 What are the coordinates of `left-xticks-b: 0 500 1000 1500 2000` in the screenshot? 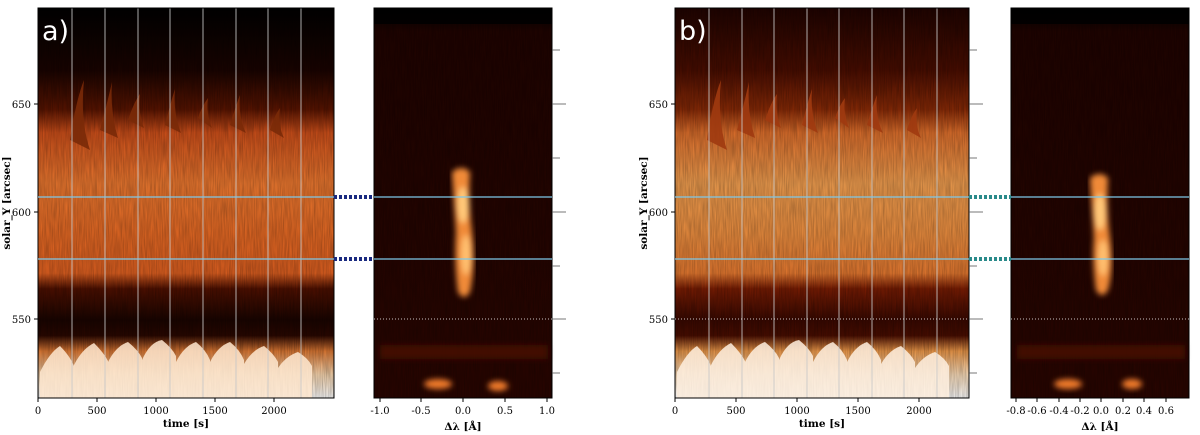 It's located at (802, 411).